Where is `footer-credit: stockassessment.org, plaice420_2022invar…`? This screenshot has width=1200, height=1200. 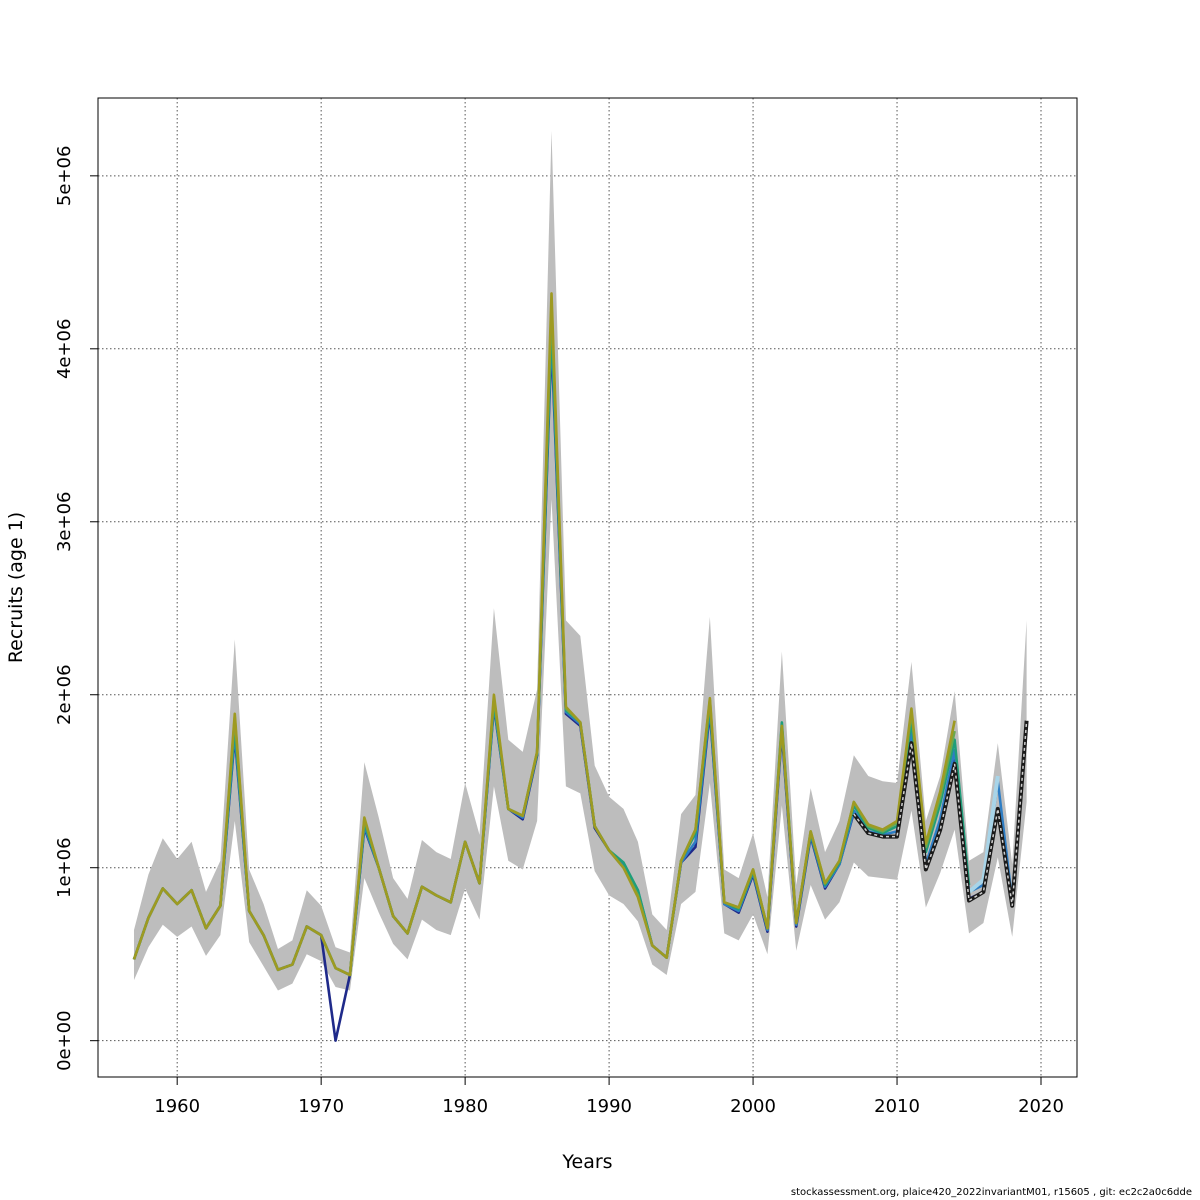
footer-credit: stockassessment.org, plaice420_2022invar… is located at coordinates (991, 1192).